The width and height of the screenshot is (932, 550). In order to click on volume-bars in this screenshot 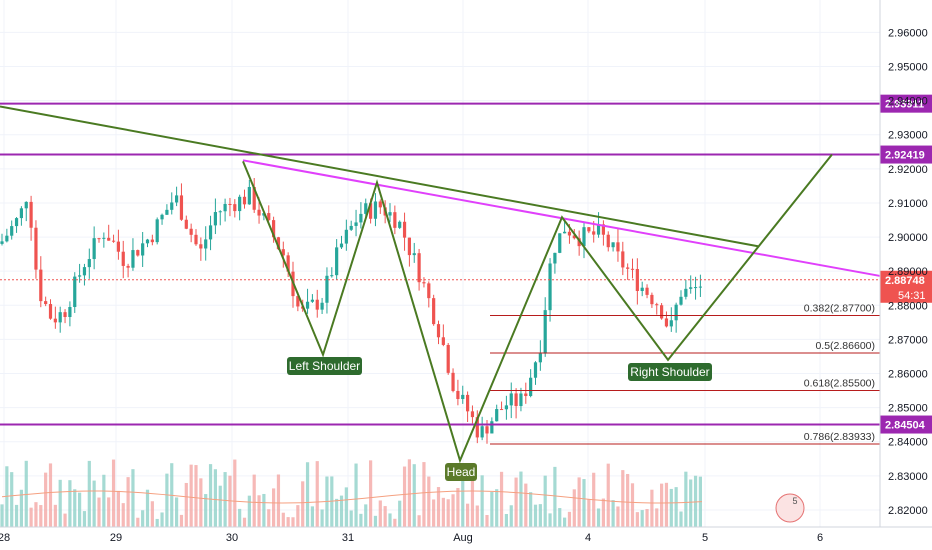, I will do `click(351, 493)`.